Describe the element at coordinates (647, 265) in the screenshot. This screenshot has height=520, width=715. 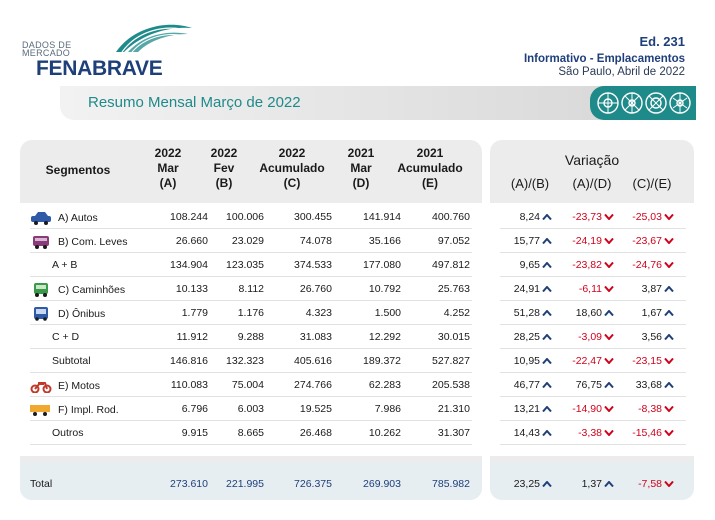
I see `variation-value: -24,76` at that location.